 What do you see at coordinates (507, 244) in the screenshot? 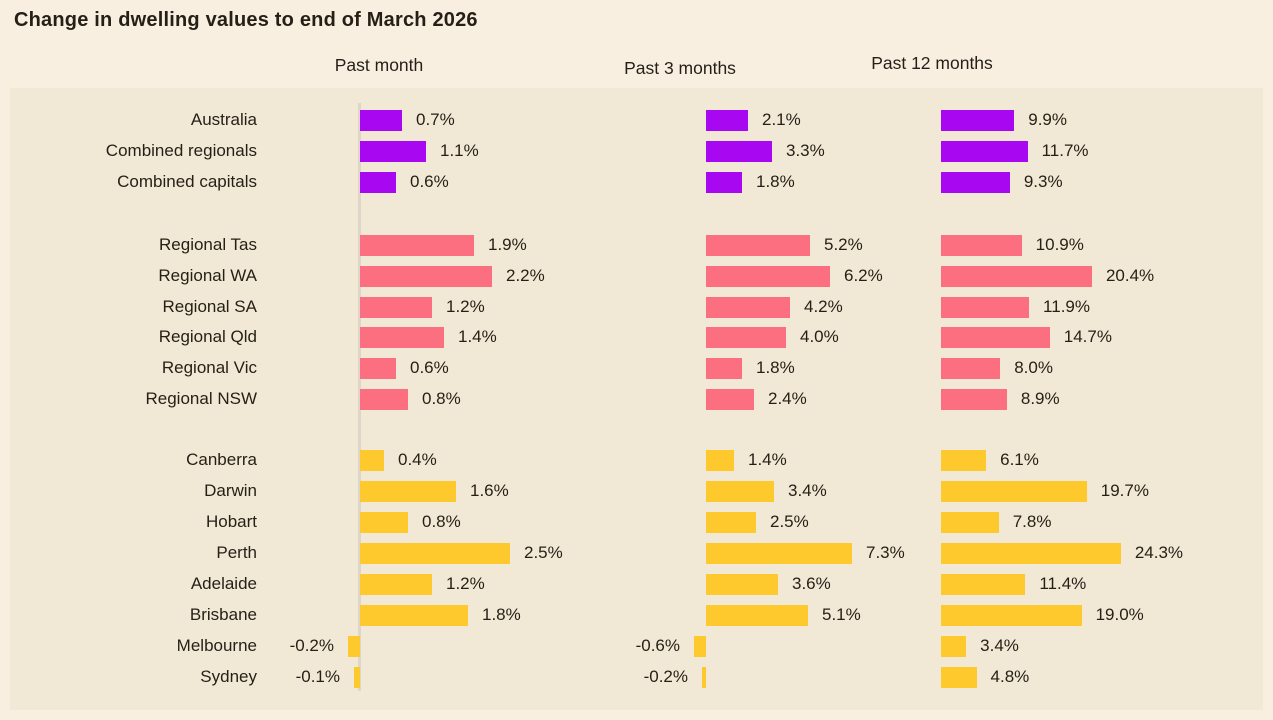
I see `value-label: 1.9%` at bounding box center [507, 244].